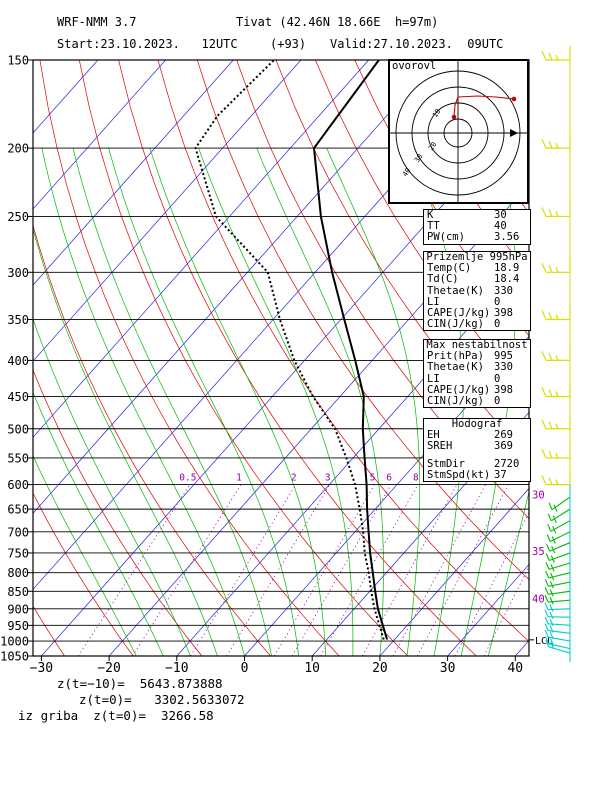 This screenshot has height=800, width=600. Describe the element at coordinates (18, 361) in the screenshot. I see `pressure-tick-label: 400` at that location.